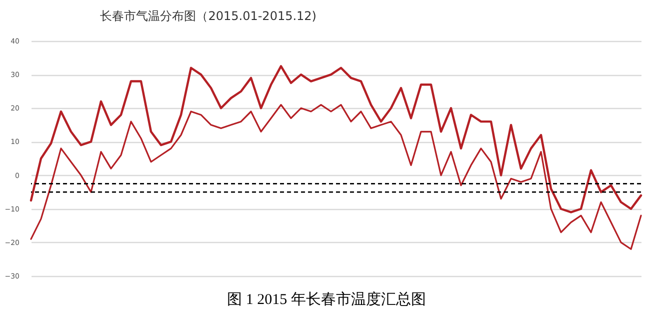  What do you see at coordinates (326, 299) in the screenshot?
I see `caption: 图 1 2015 年长春市温度汇总图` at bounding box center [326, 299].